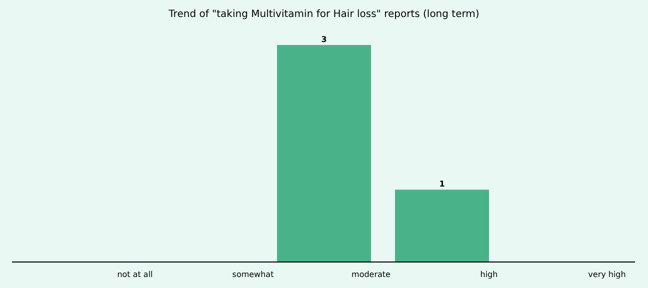  Describe the element at coordinates (253, 274) in the screenshot. I see `x-tick-label: somewhat` at that location.